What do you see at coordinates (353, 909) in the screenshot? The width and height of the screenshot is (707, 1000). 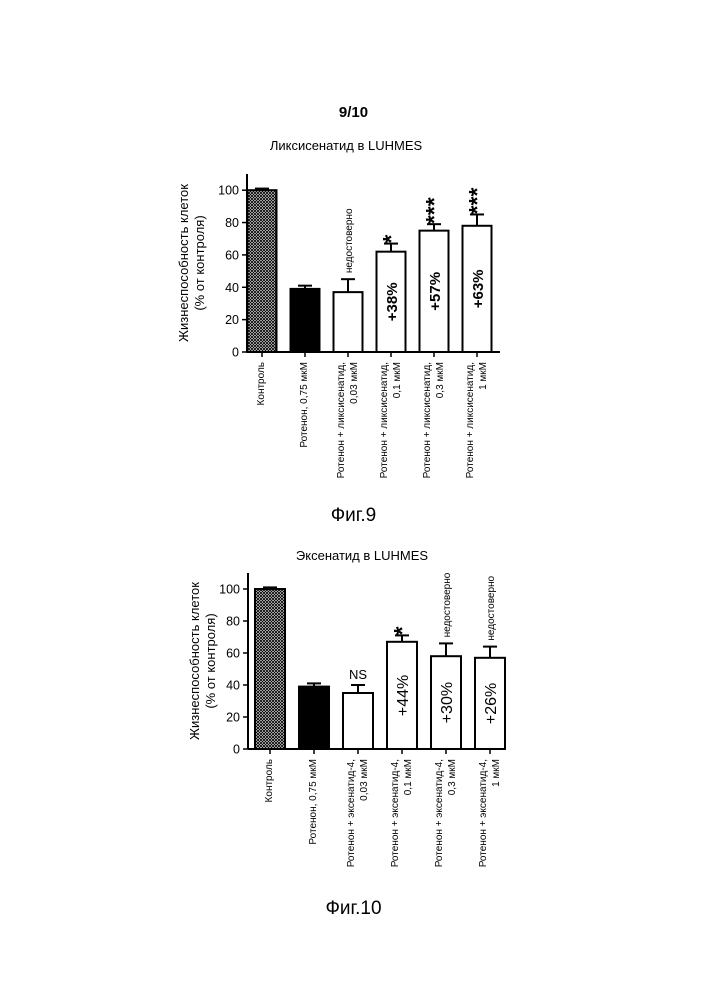 I see `figure-label-10: Фиг.10` at bounding box center [353, 909].